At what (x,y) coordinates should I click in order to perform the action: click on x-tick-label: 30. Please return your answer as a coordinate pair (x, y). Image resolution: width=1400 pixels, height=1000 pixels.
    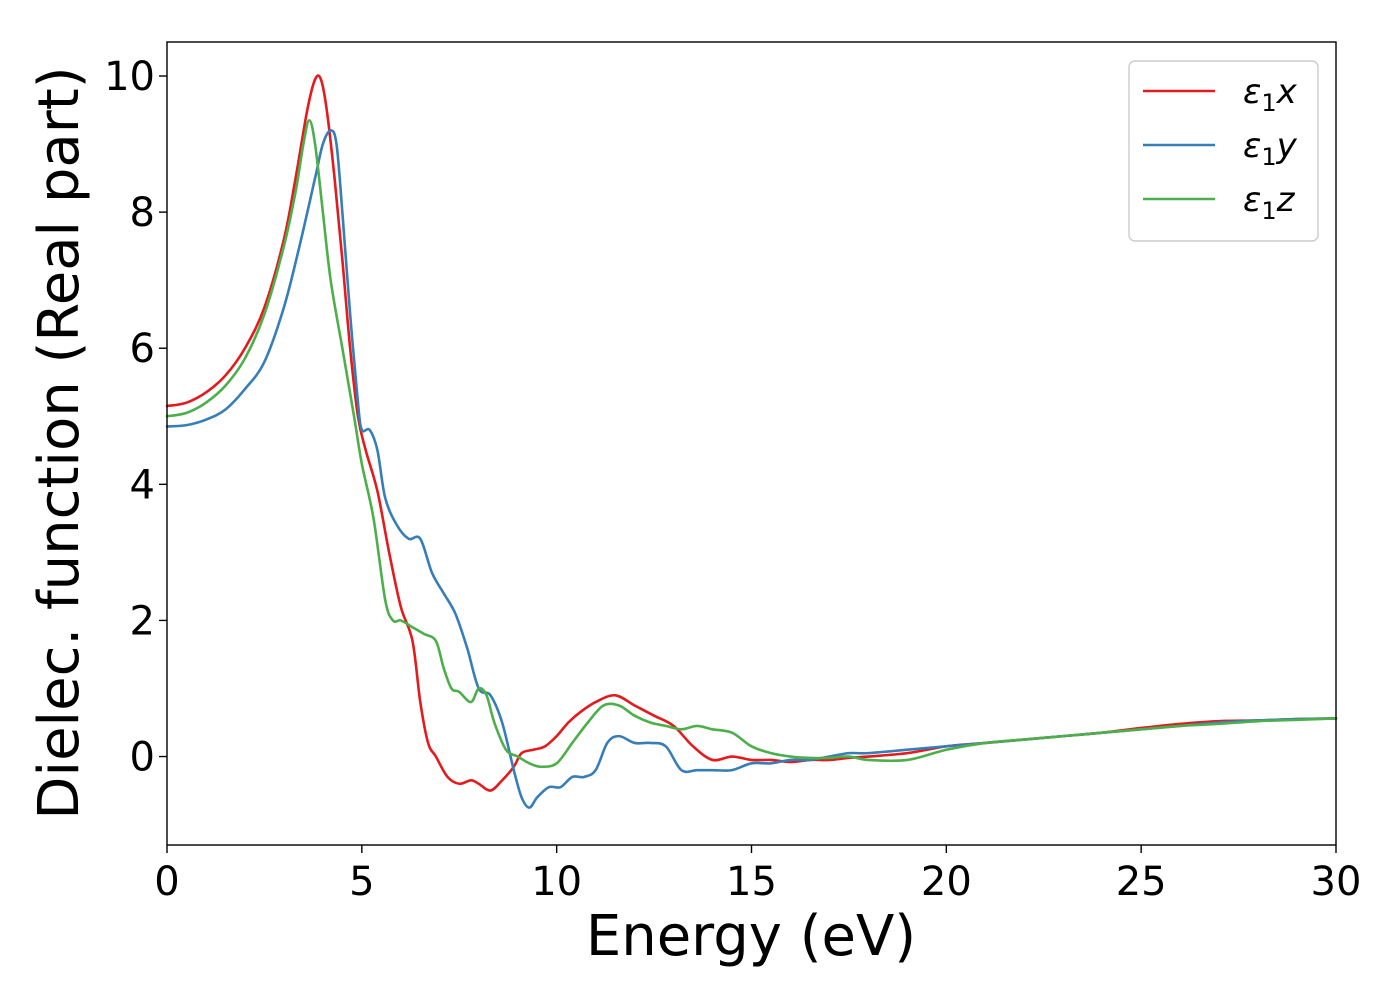
    Looking at the image, I should click on (1336, 882).